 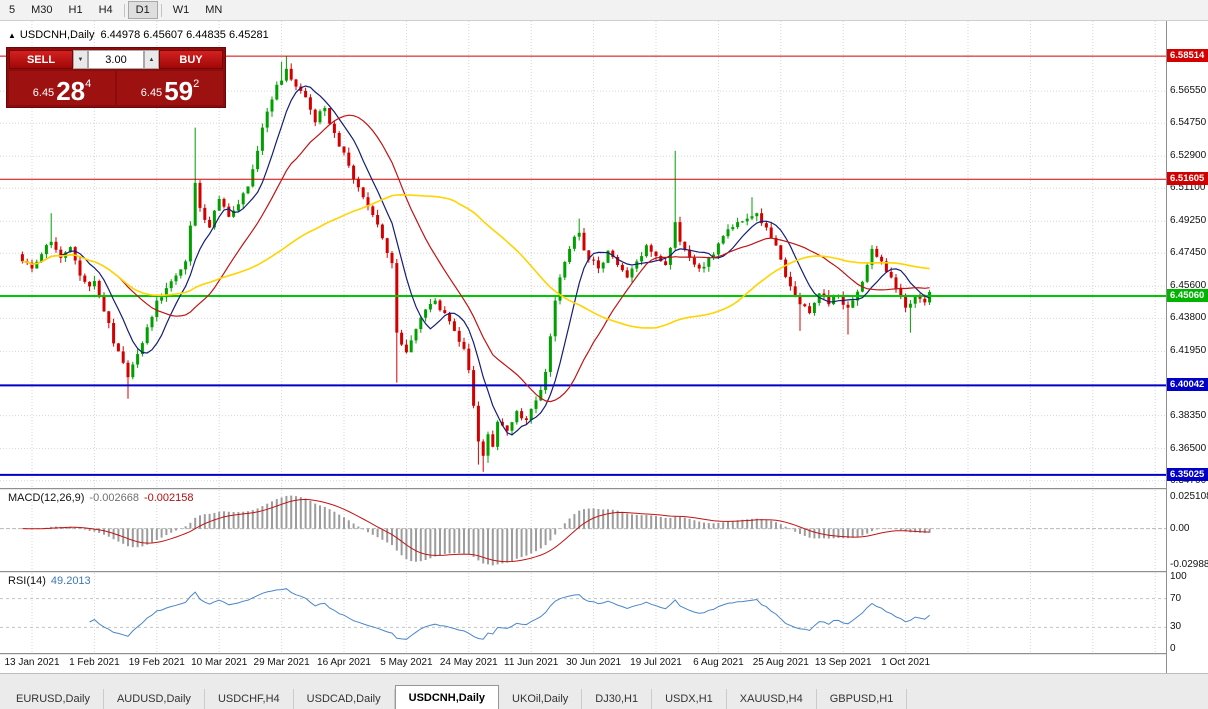 I want to click on time-axis-label: 13 Sep 2021, so click(x=843, y=662).